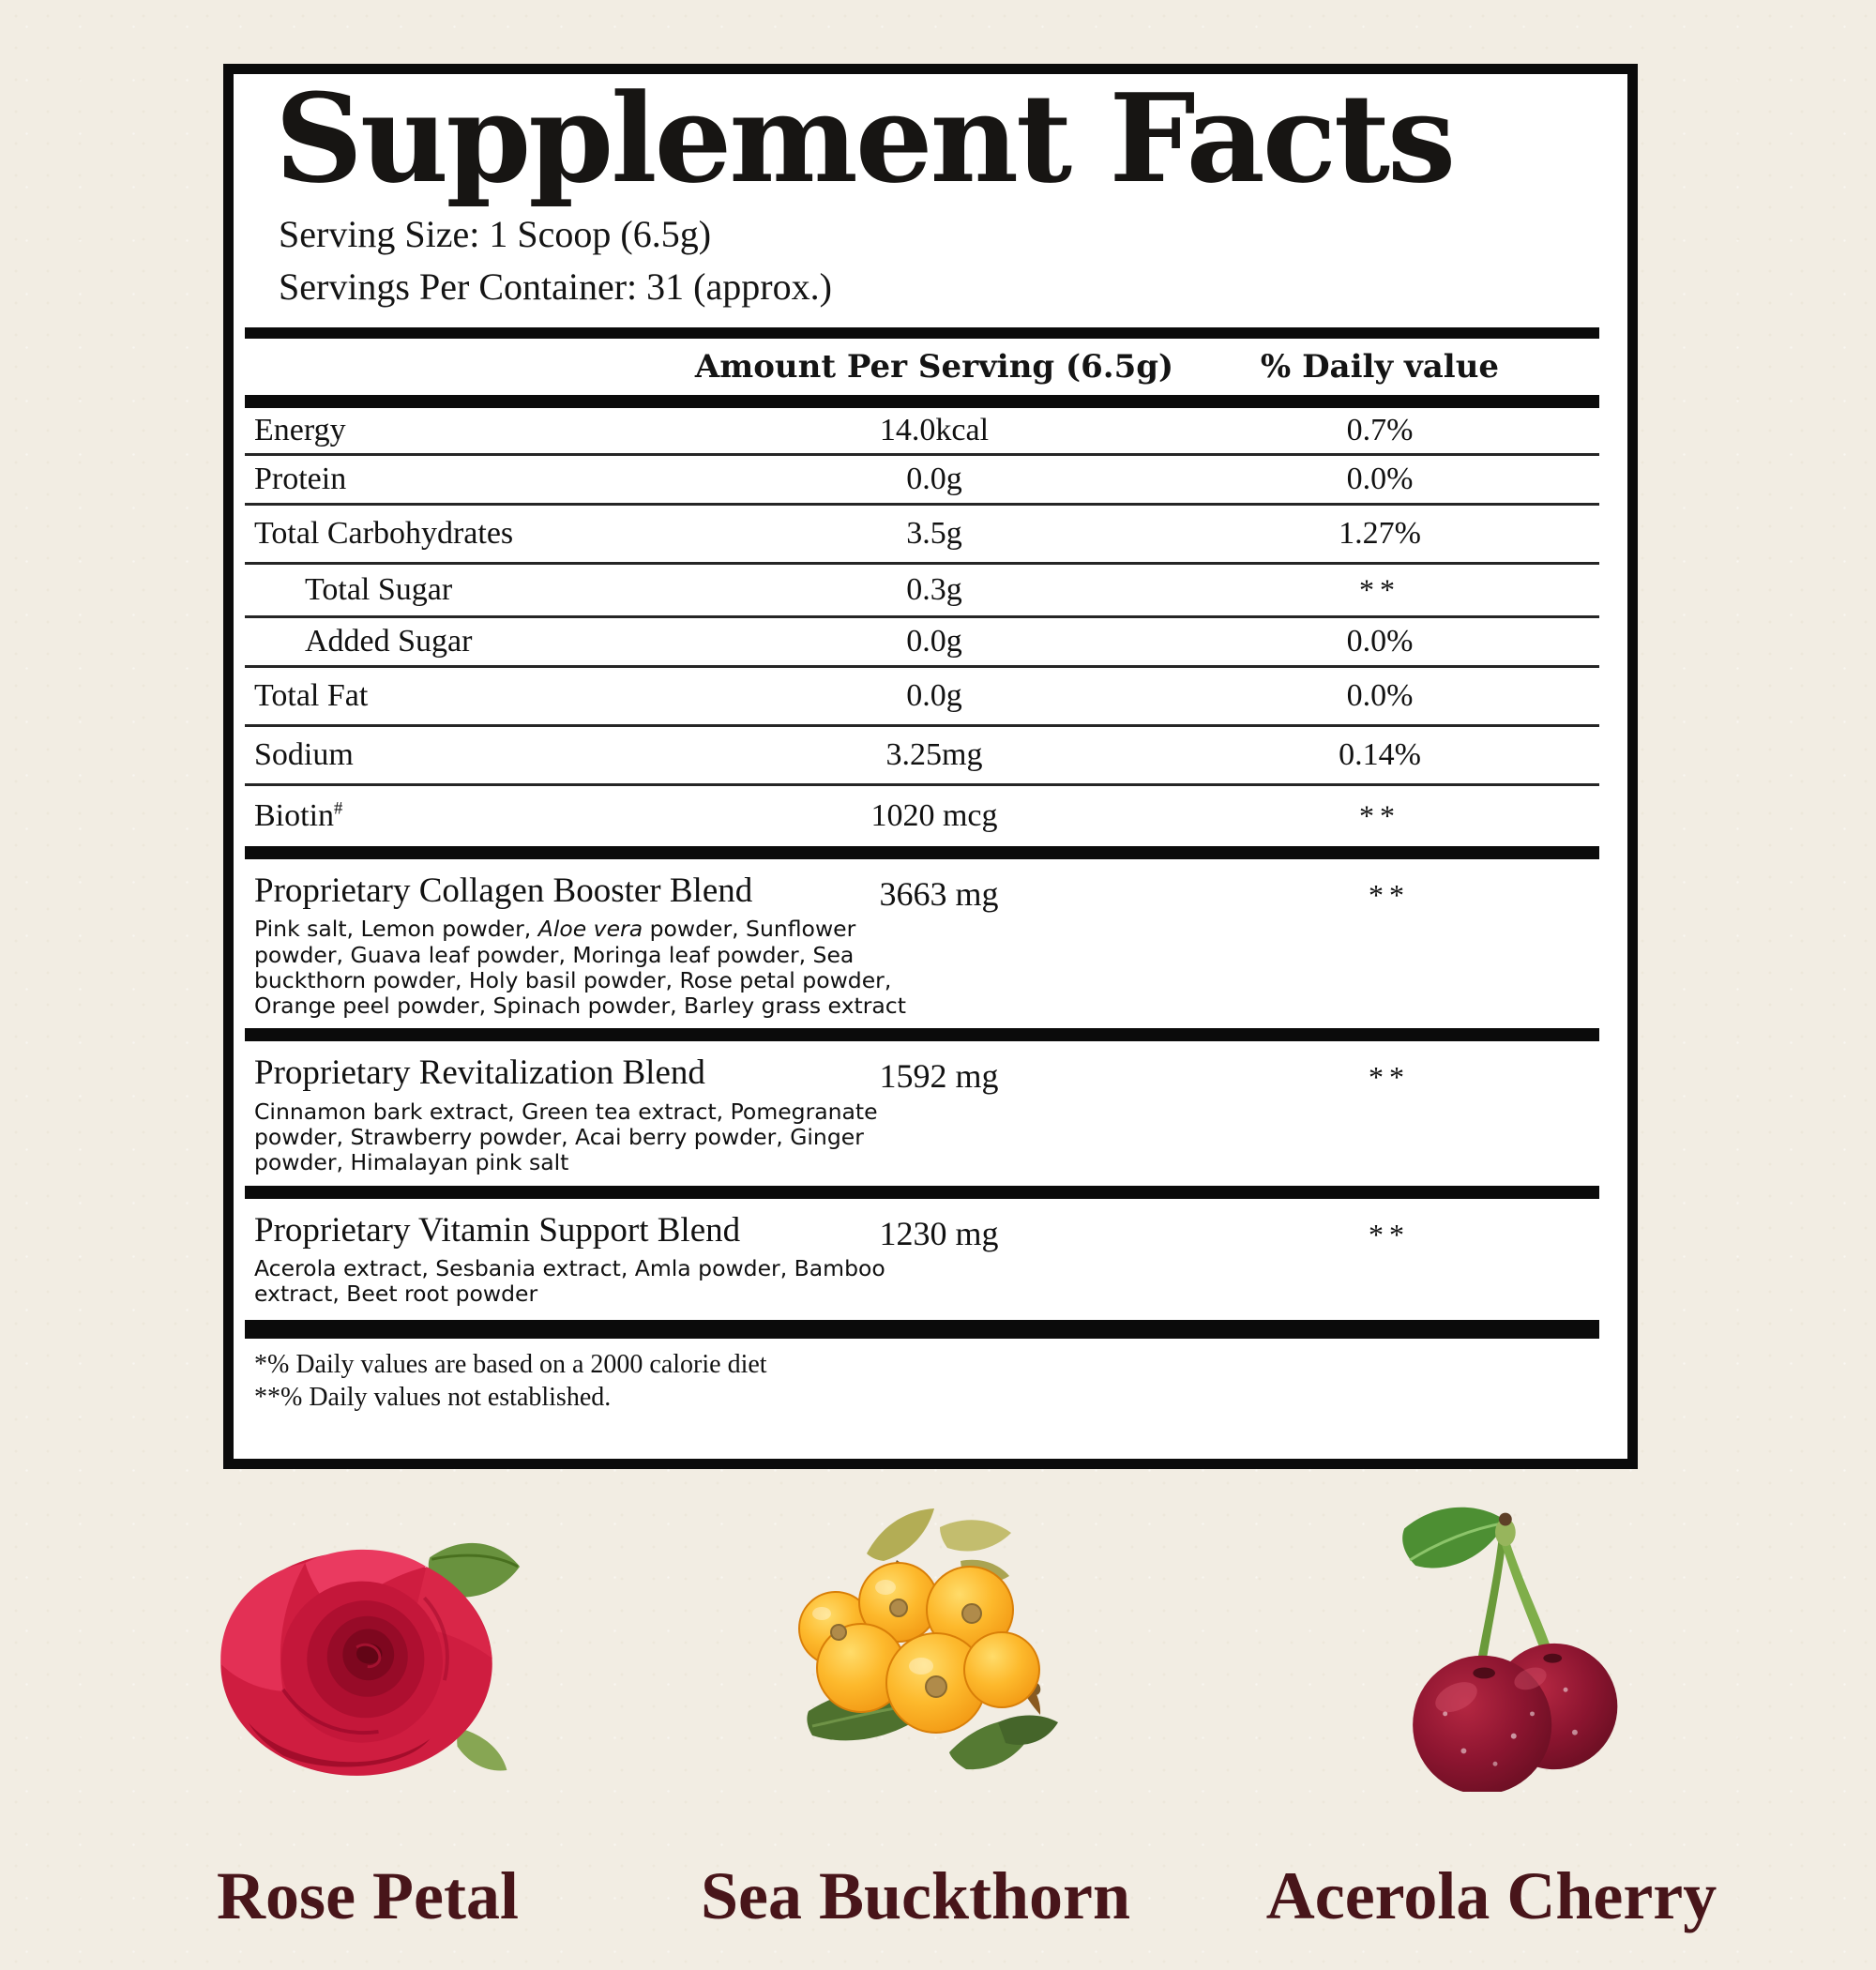 The width and height of the screenshot is (1876, 1970). I want to click on acerola-cherry-image, so click(1495, 1636).